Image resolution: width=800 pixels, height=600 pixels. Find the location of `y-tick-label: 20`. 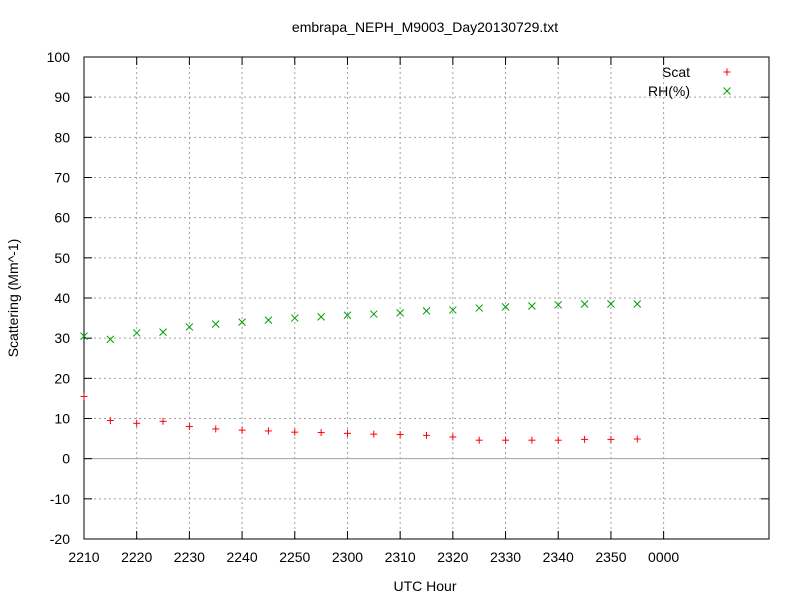

y-tick-label: 20 is located at coordinates (62, 378).